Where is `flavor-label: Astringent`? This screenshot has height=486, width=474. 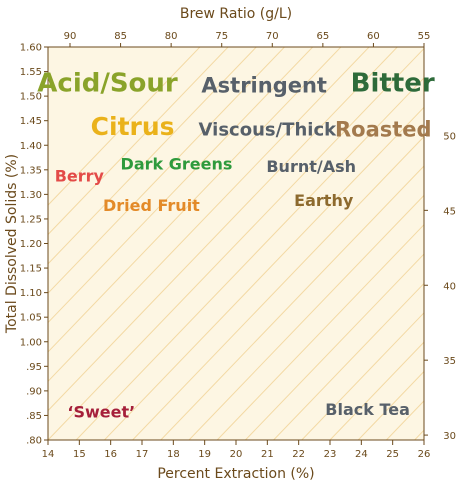
flavor-label: Astringent is located at coordinates (264, 85).